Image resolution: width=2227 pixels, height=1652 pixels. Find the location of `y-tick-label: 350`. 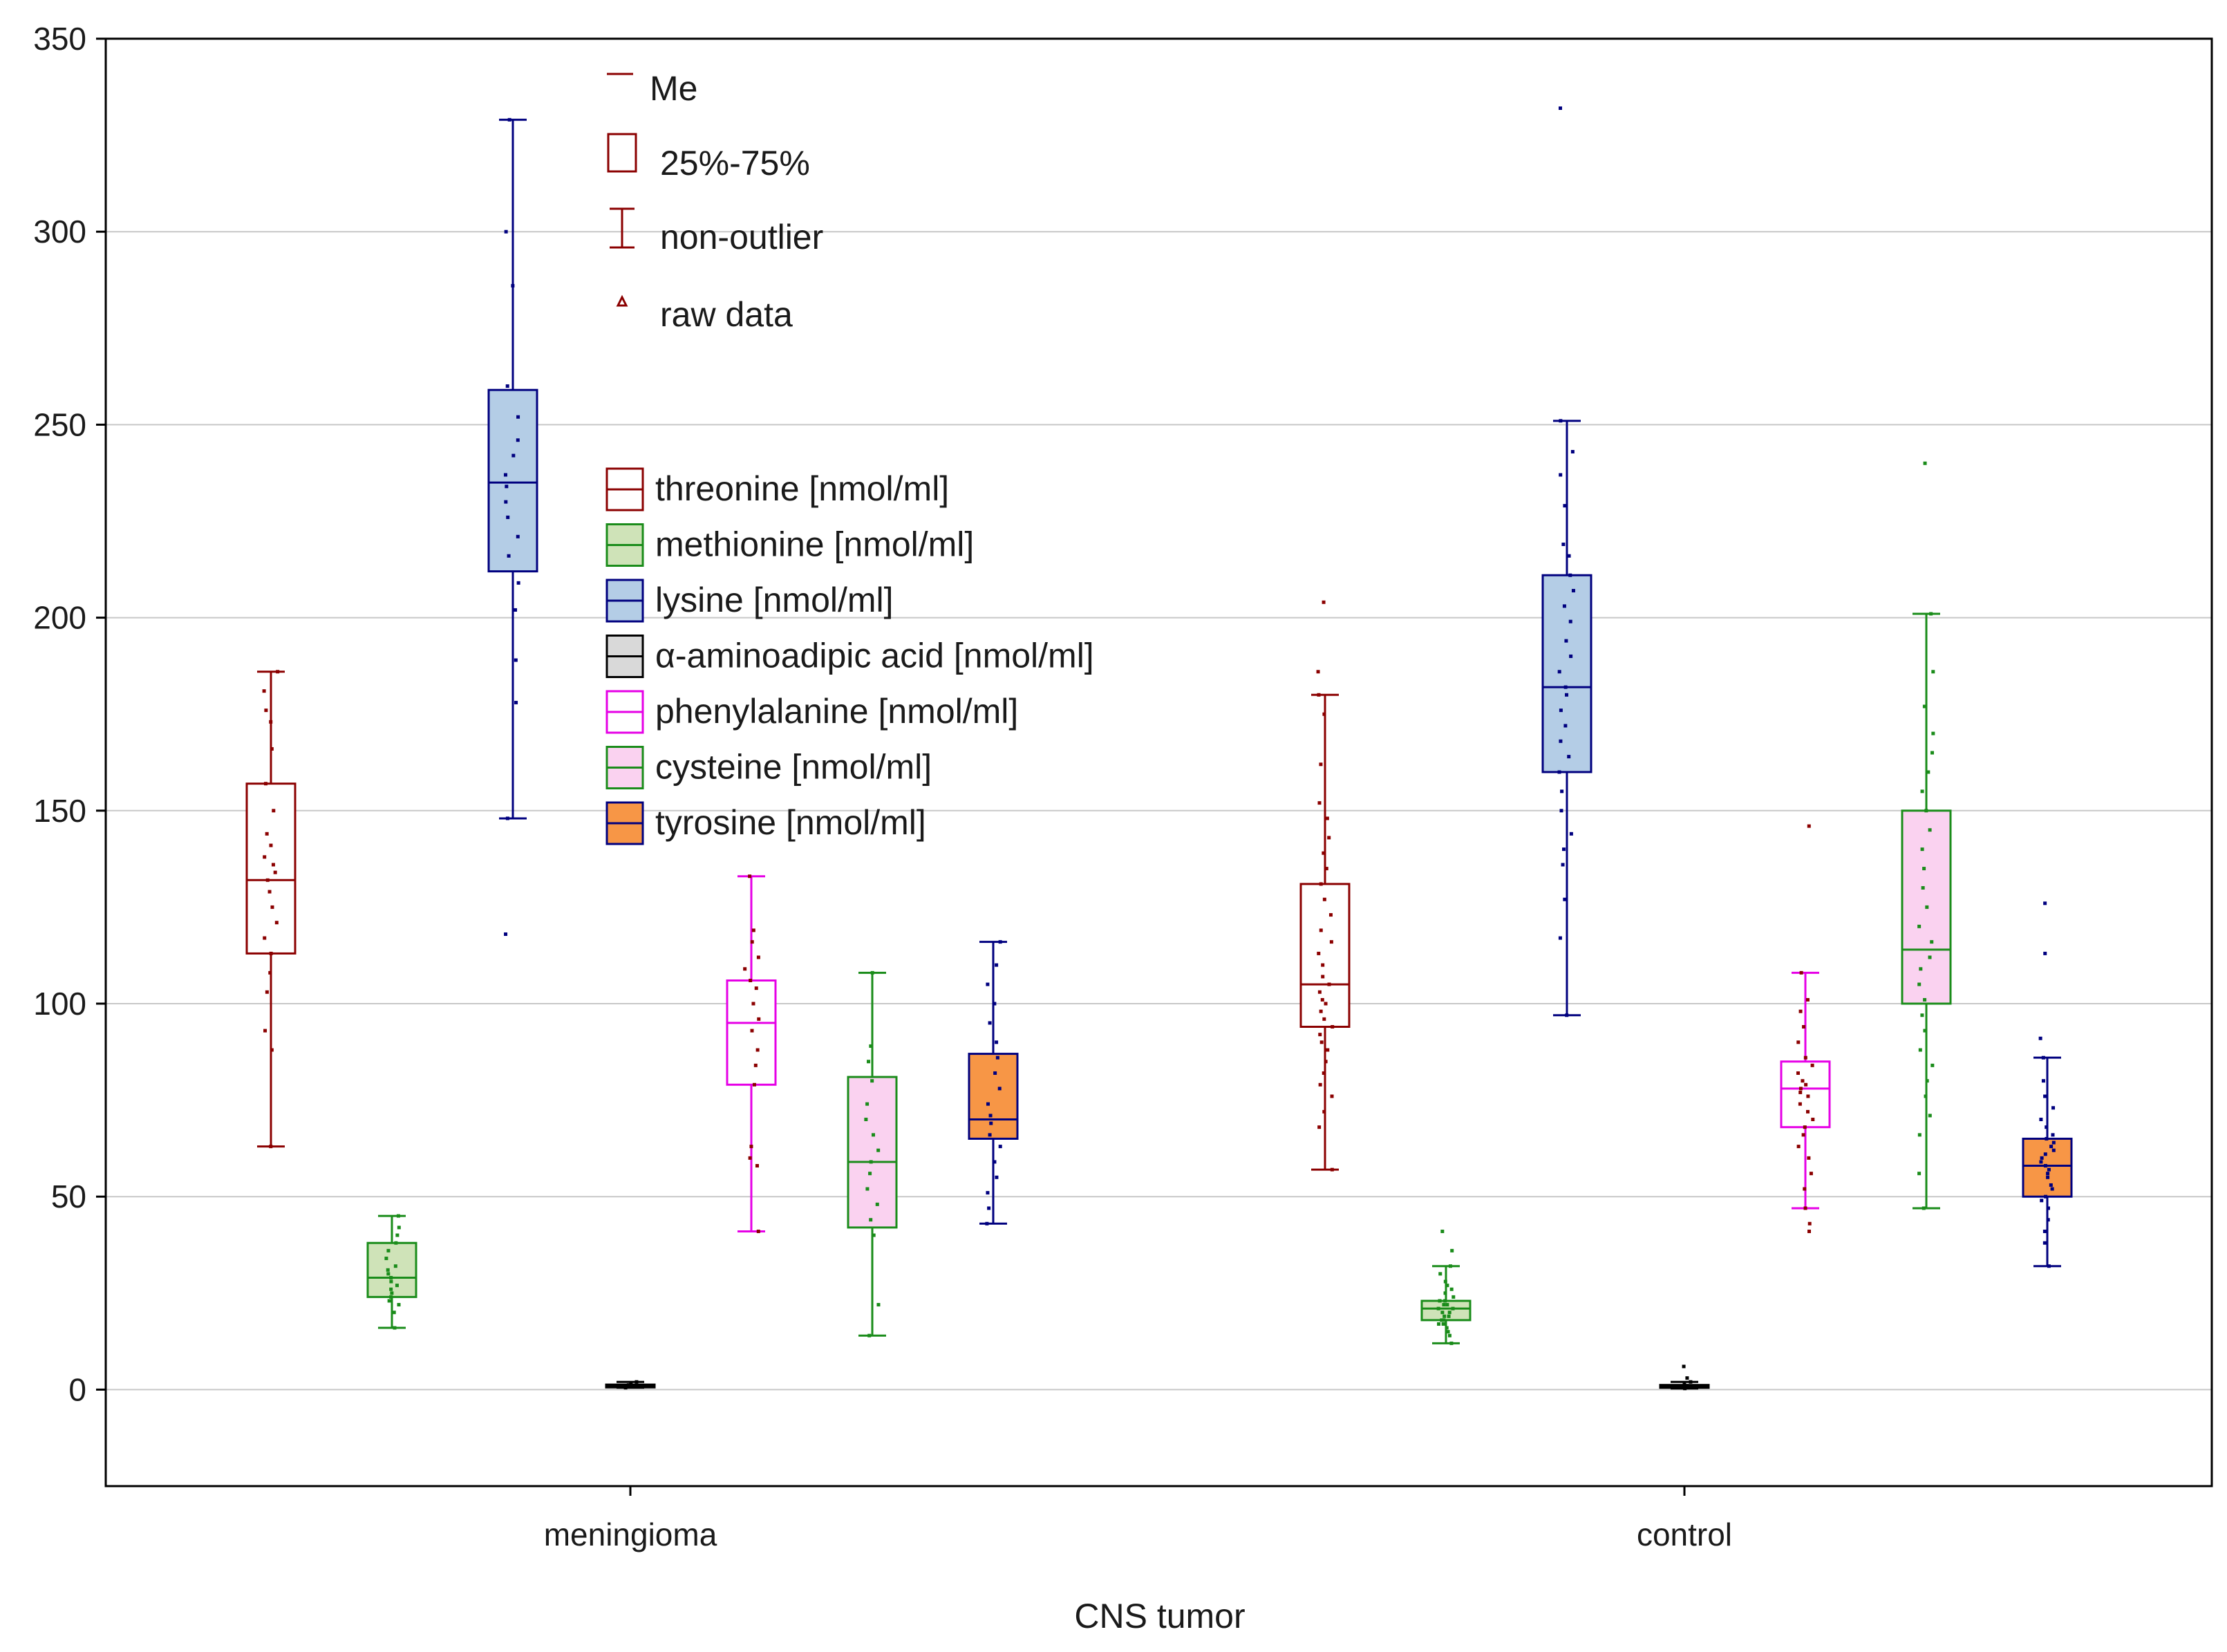

y-tick-label: 350 is located at coordinates (60, 39).